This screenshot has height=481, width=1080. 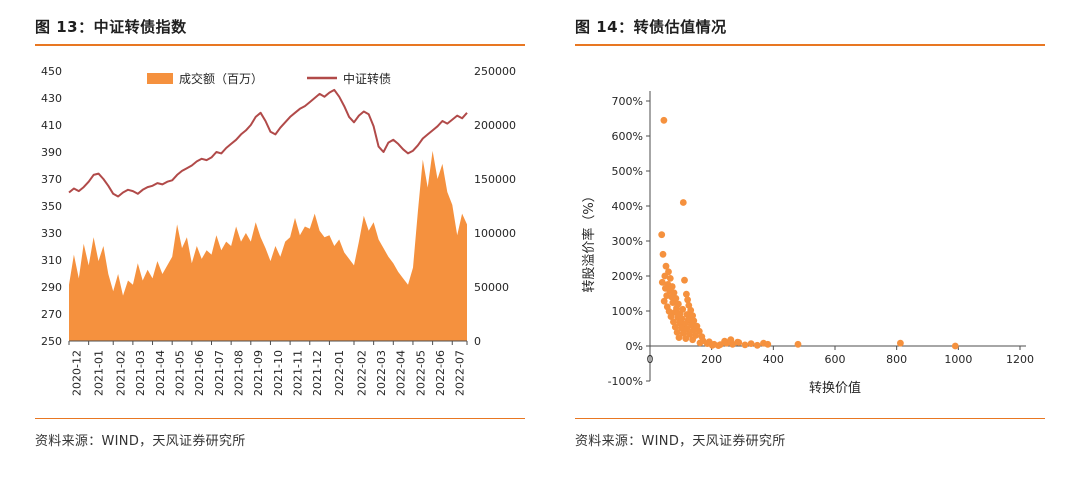 What do you see at coordinates (361, 373) in the screenshot?
I see `svg-text: 2022-02` at bounding box center [361, 373].